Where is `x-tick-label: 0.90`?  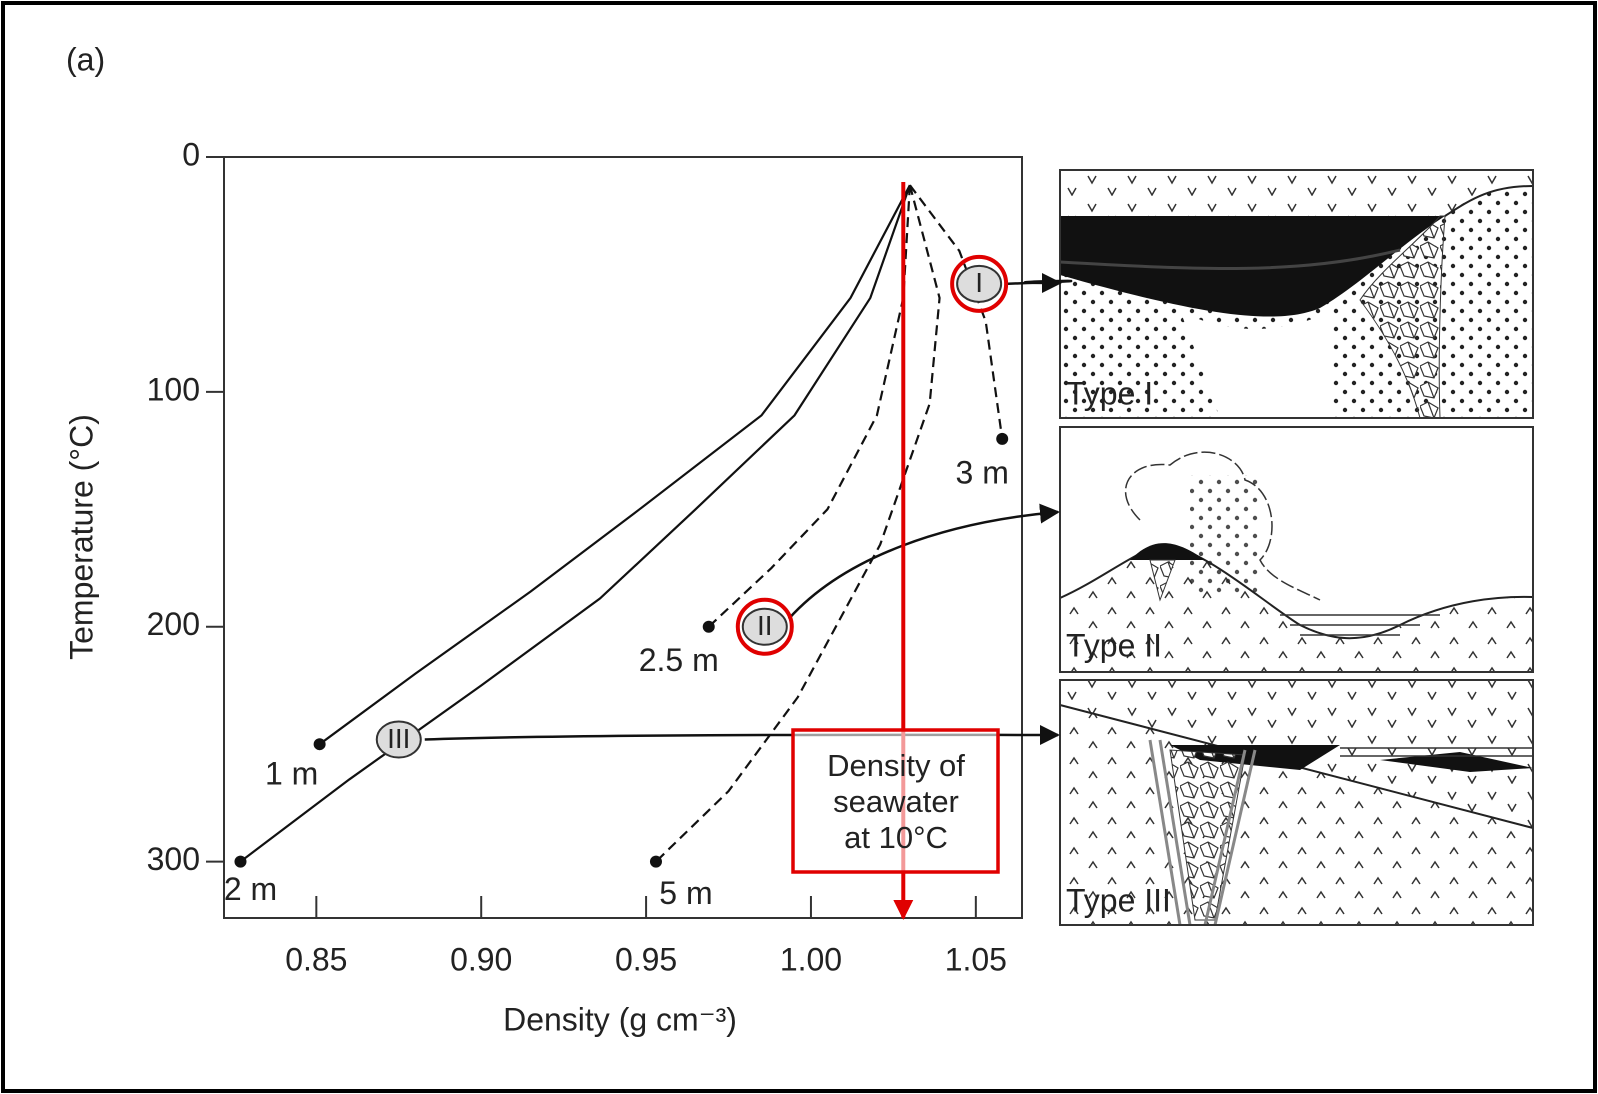 x-tick-label: 0.90 is located at coordinates (481, 959).